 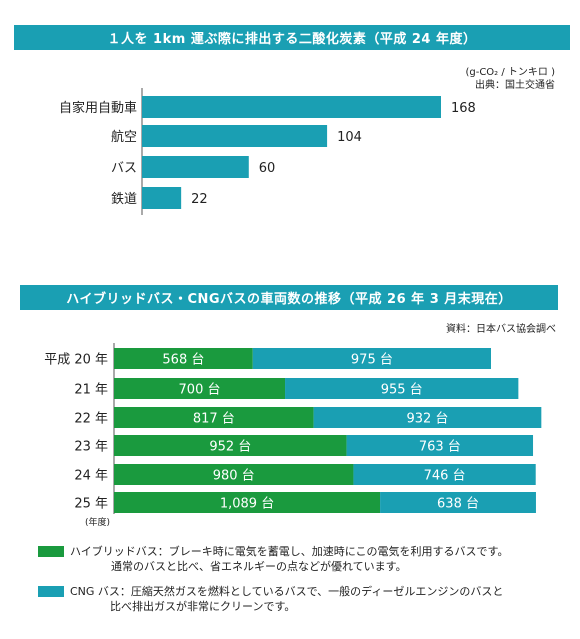 What do you see at coordinates (98, 108) in the screenshot?
I see `chart1-category-label: 自家用自動車` at bounding box center [98, 108].